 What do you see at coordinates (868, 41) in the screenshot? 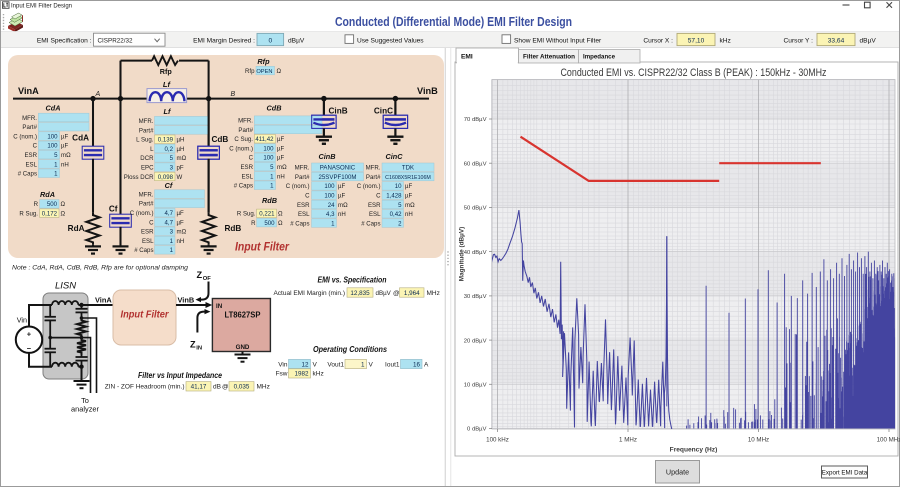
I see `svg-text: dBµV` at bounding box center [868, 41].